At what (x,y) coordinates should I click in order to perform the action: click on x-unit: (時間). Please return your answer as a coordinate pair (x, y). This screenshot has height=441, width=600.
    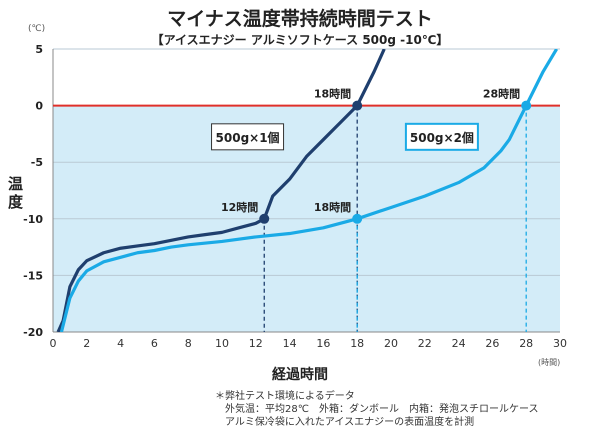
    Looking at the image, I should click on (549, 362).